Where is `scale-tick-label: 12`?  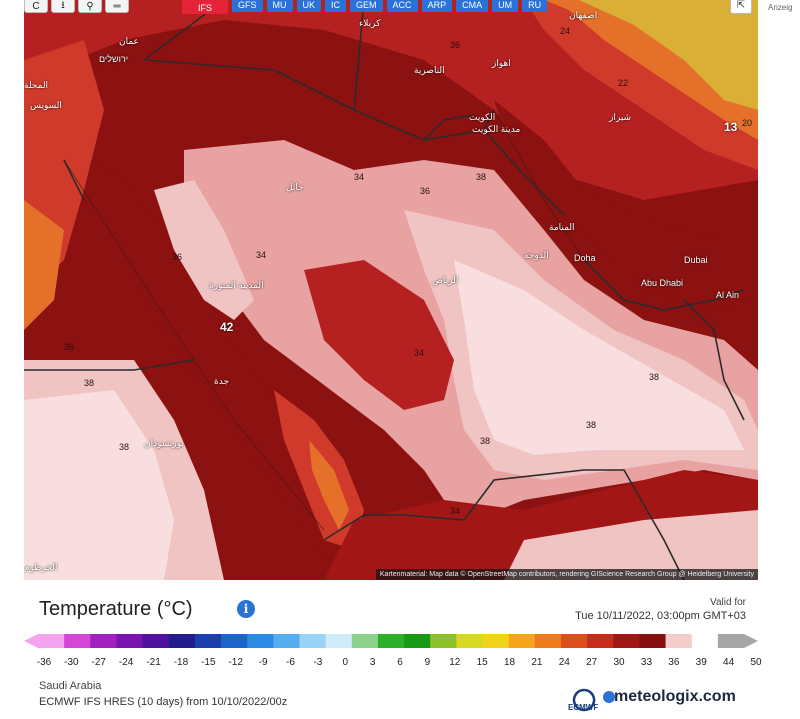 scale-tick-label: 12 is located at coordinates (455, 662).